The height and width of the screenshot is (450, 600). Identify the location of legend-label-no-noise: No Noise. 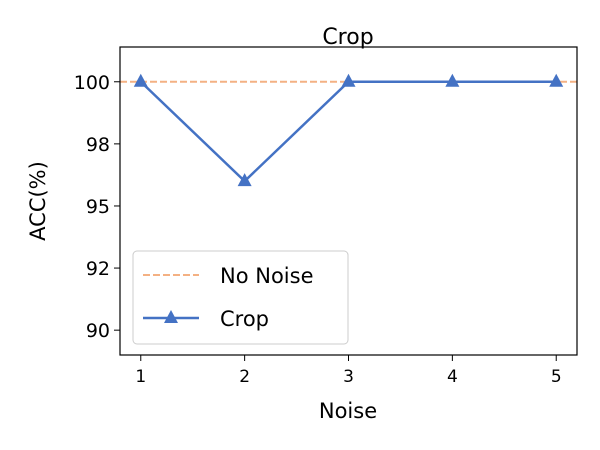
(267, 276).